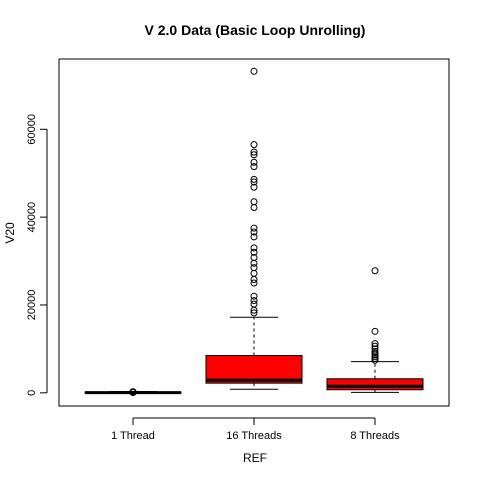 The width and height of the screenshot is (480, 480). Describe the element at coordinates (375, 436) in the screenshot. I see `x-tick-label: 8 Threads` at that location.